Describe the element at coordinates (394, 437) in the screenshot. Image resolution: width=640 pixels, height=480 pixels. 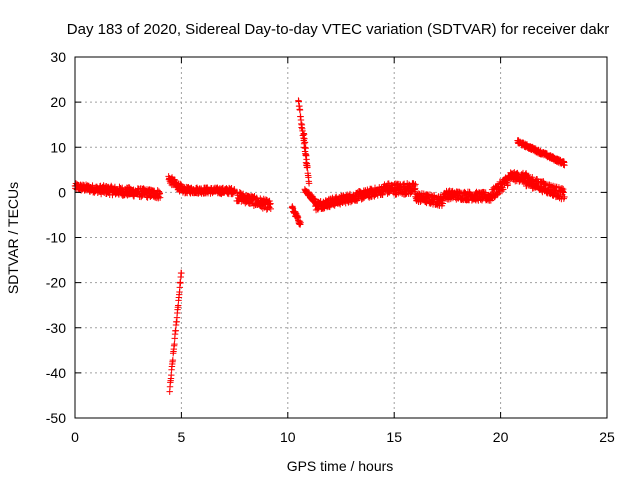
I see `x-tick-label: 15` at that location.